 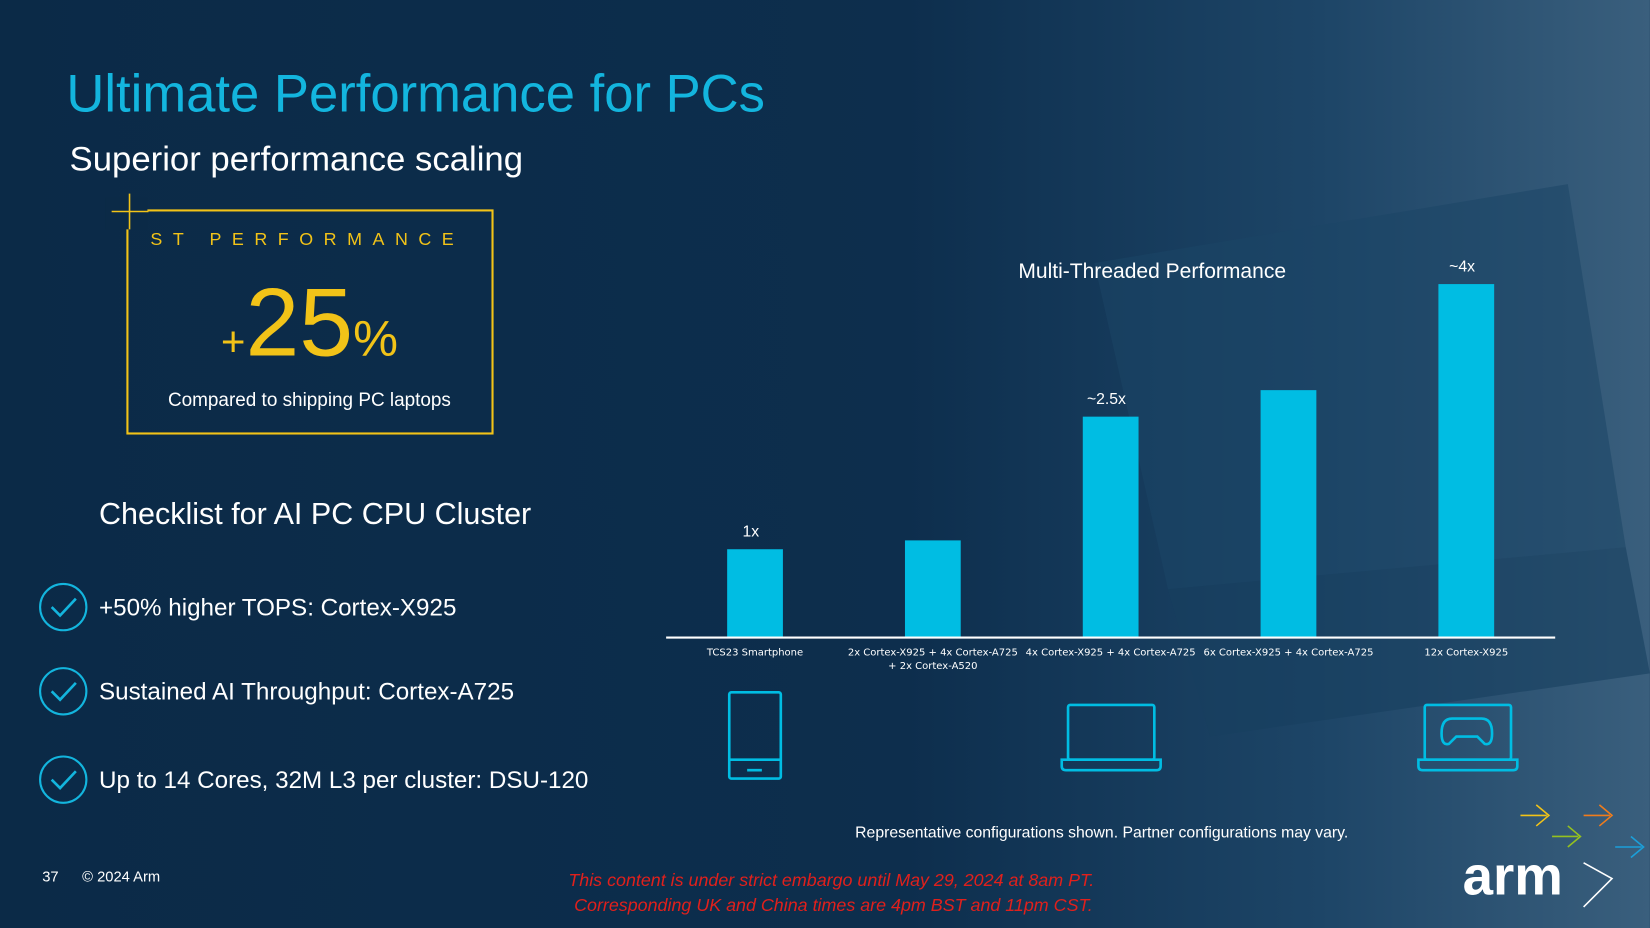 I want to click on x-tick-label: 4x Cortex-X925 + 4x Cortex-A725, so click(x=1110, y=653).